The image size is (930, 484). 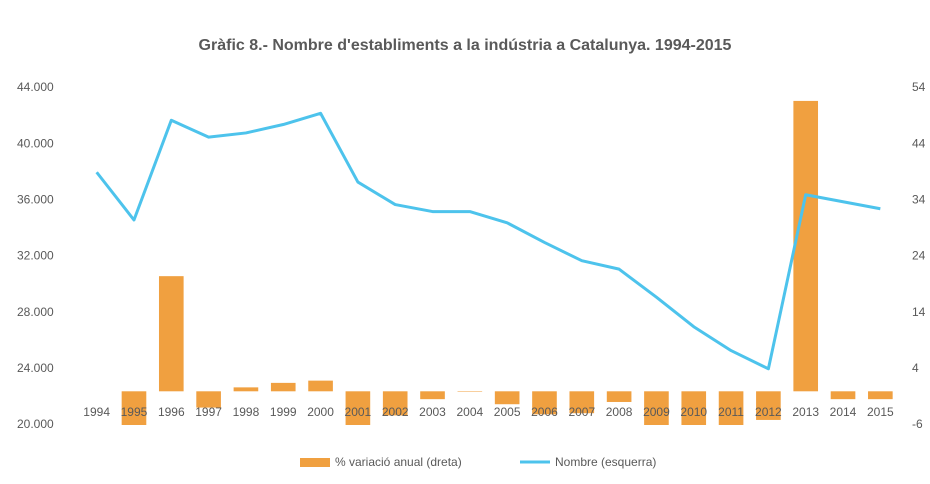 I want to click on x-tick-label: 1997, so click(x=208, y=412).